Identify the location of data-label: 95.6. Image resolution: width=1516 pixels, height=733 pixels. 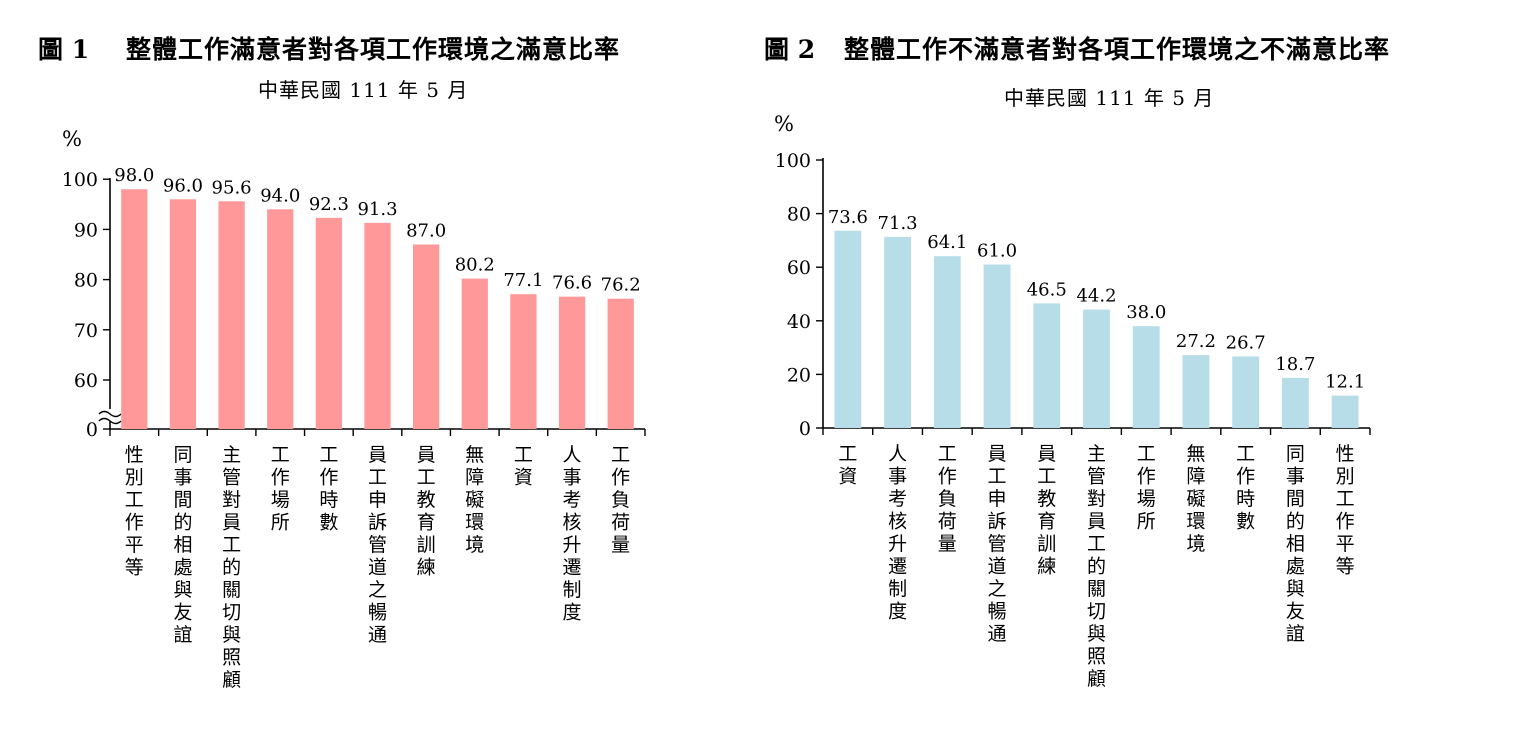
(232, 187).